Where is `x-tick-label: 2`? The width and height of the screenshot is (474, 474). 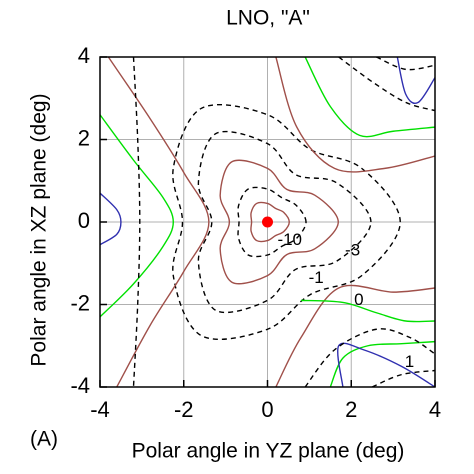 x-tick-label: 2 is located at coordinates (351, 409).